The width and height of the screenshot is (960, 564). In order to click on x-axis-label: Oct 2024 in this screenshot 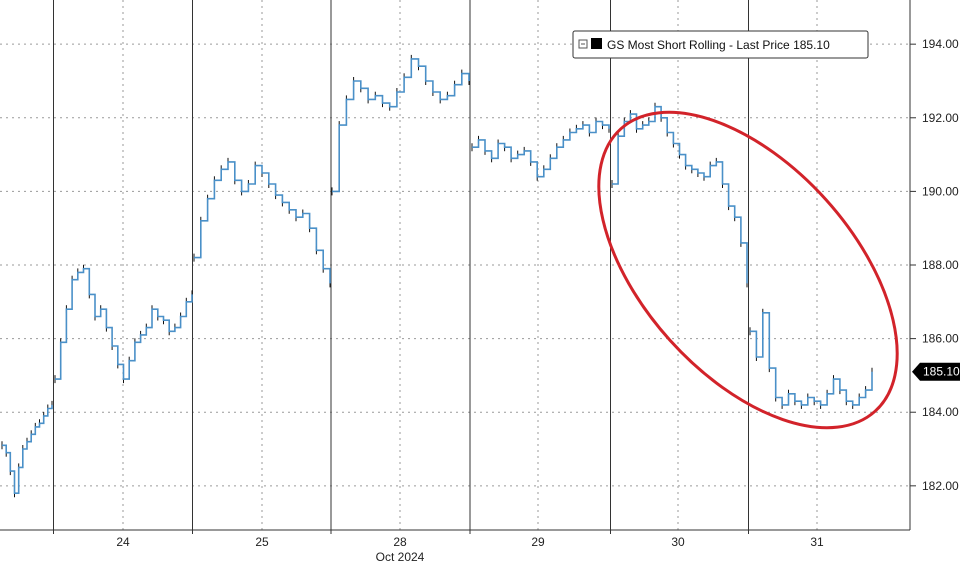, I will do `click(400, 557)`.